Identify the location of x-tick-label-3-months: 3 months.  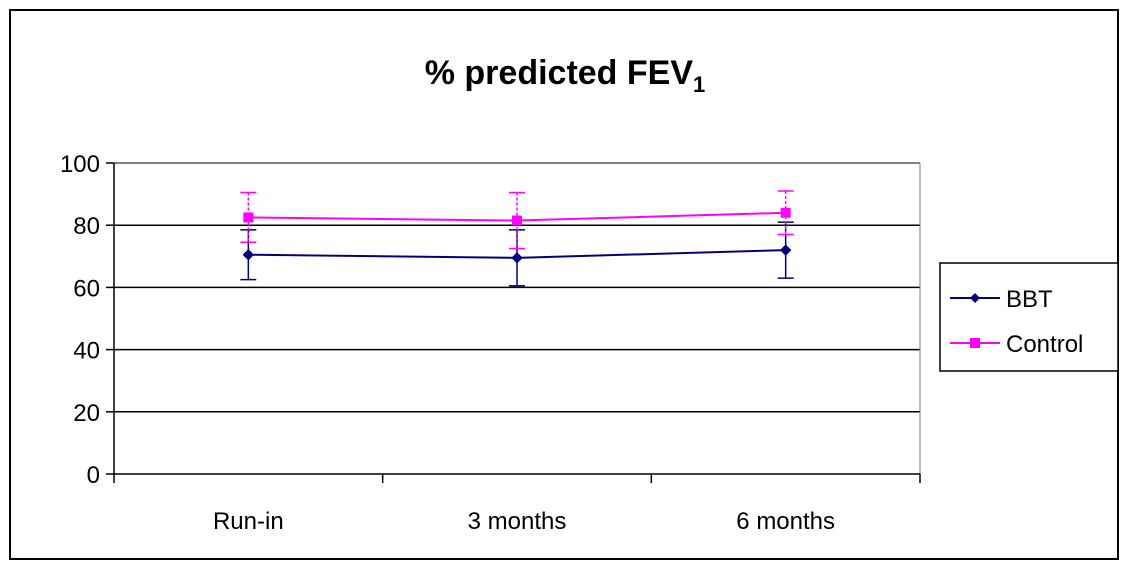
(517, 521).